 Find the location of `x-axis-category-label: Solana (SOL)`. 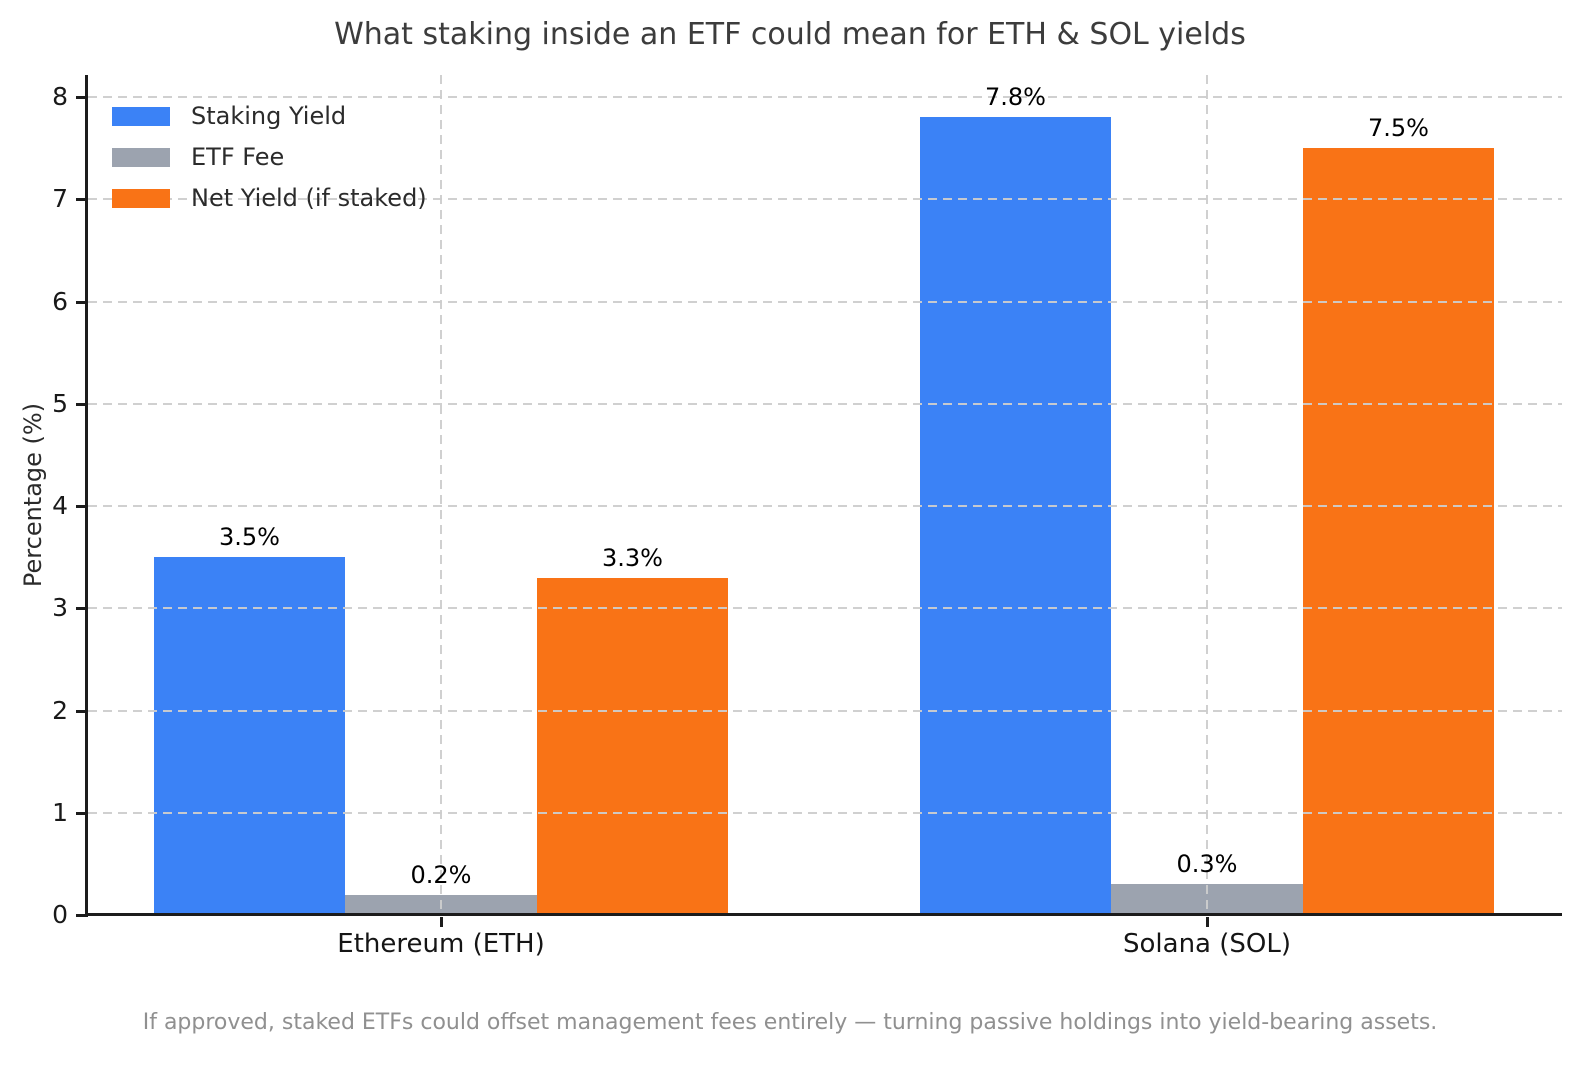

x-axis-category-label: Solana (SOL) is located at coordinates (1207, 944).